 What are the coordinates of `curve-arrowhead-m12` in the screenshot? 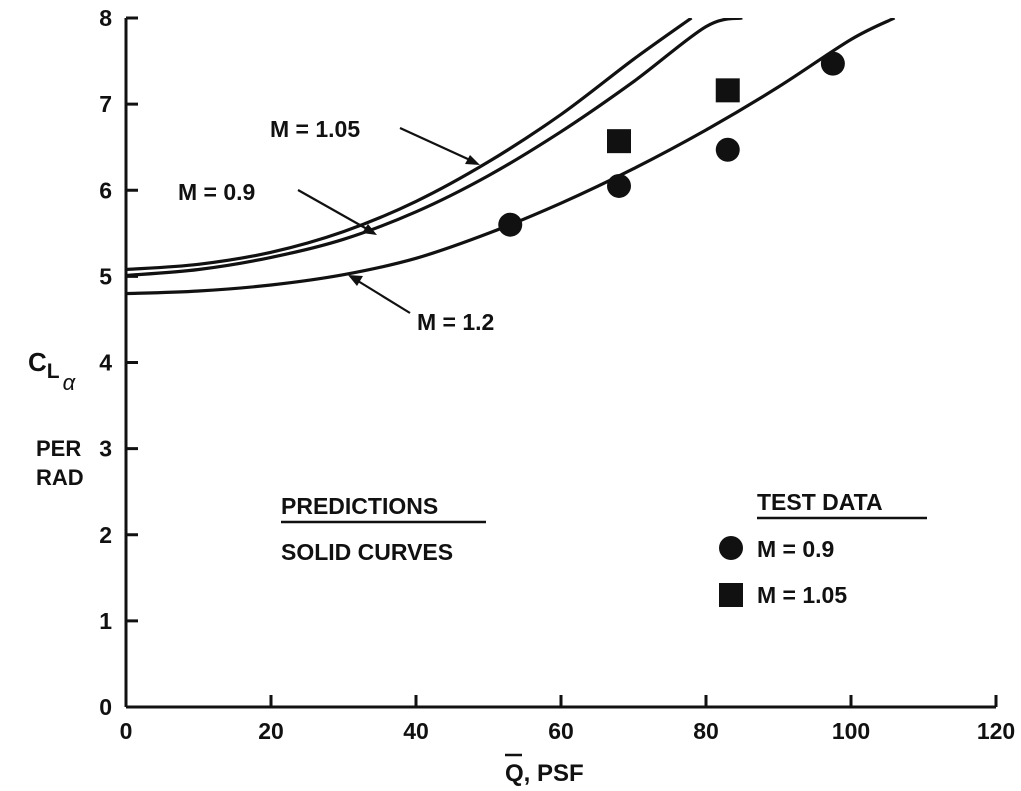 It's located at (355, 280).